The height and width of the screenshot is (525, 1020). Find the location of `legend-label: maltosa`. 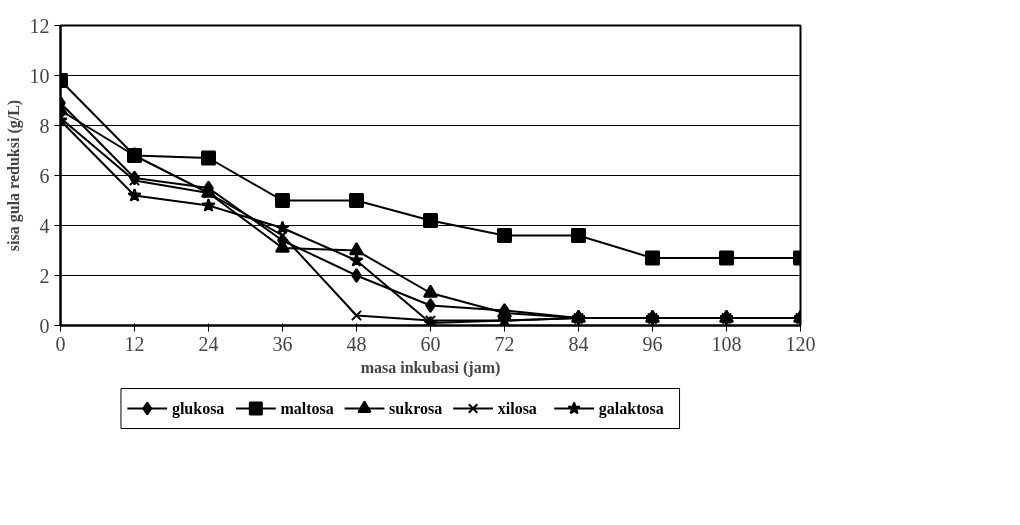

legend-label: maltosa is located at coordinates (307, 408).